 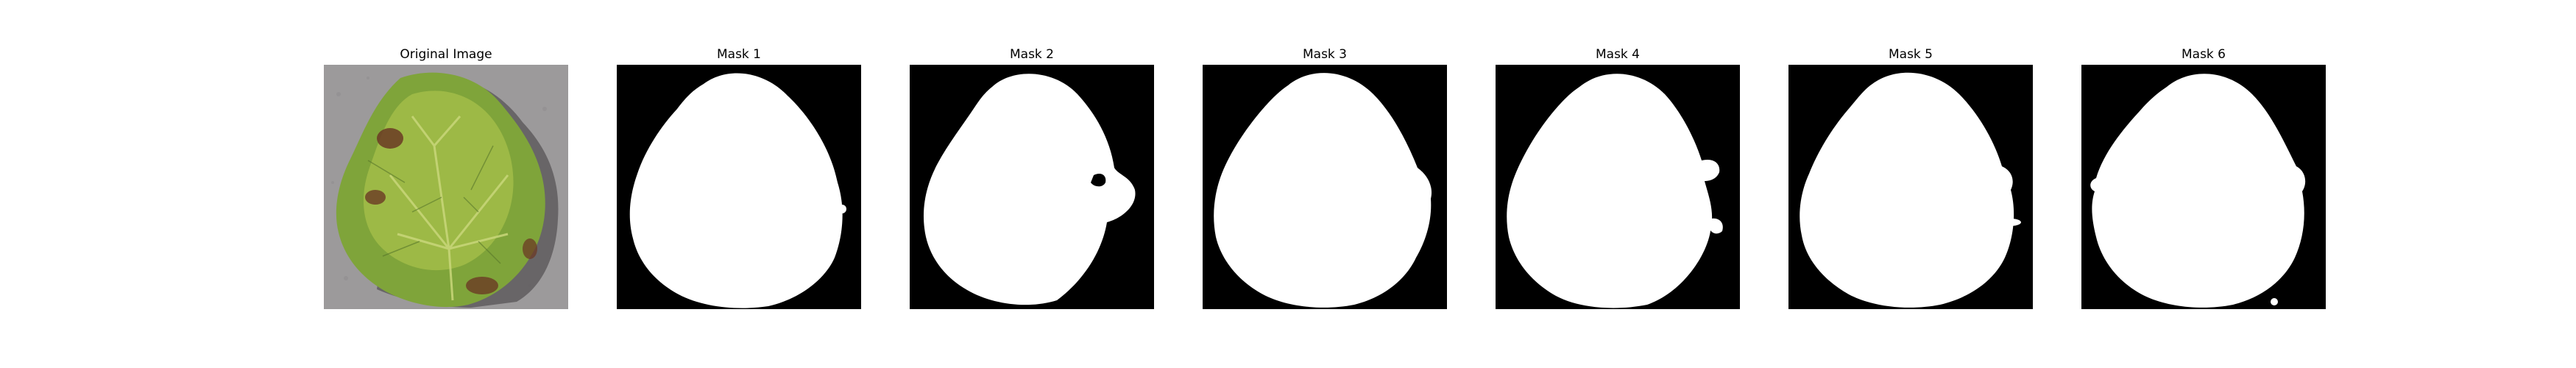 What do you see at coordinates (1910, 54) in the screenshot?
I see `panel-title: Mask 5` at bounding box center [1910, 54].